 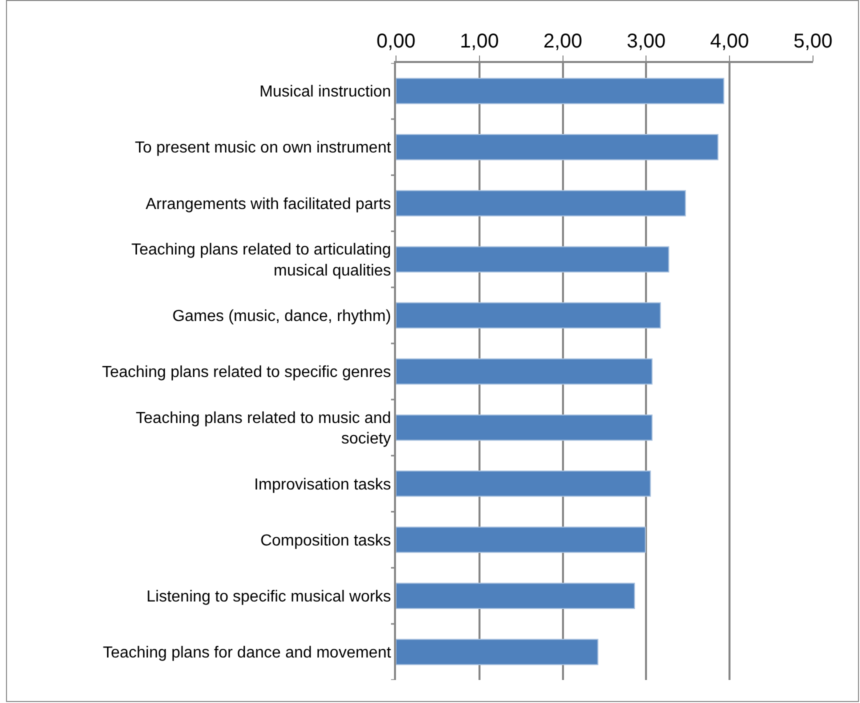 What do you see at coordinates (264, 429) in the screenshot?
I see `y-tick-label: Teaching plans related to music and society` at bounding box center [264, 429].